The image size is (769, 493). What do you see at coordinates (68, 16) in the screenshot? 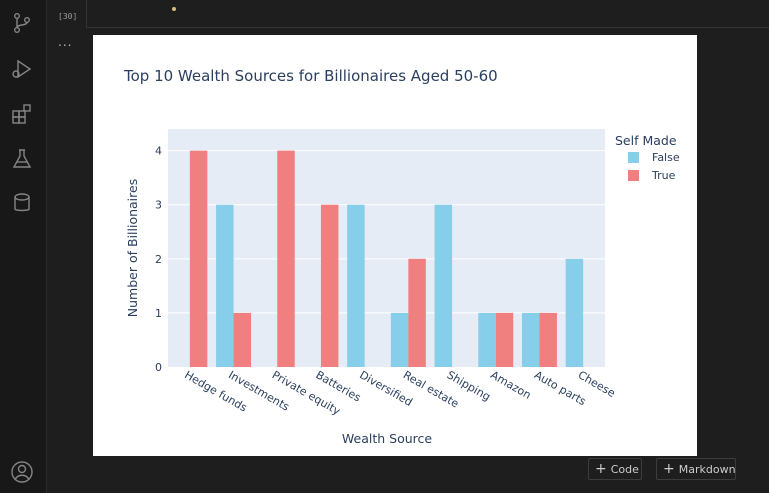
I see `execution-count: [30]` at bounding box center [68, 16].